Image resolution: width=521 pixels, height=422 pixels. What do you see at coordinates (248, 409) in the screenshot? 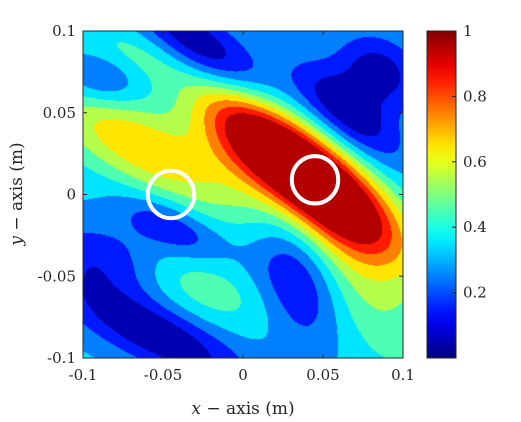
I see `x-axis-label-text: − axis (m)` at bounding box center [248, 409].